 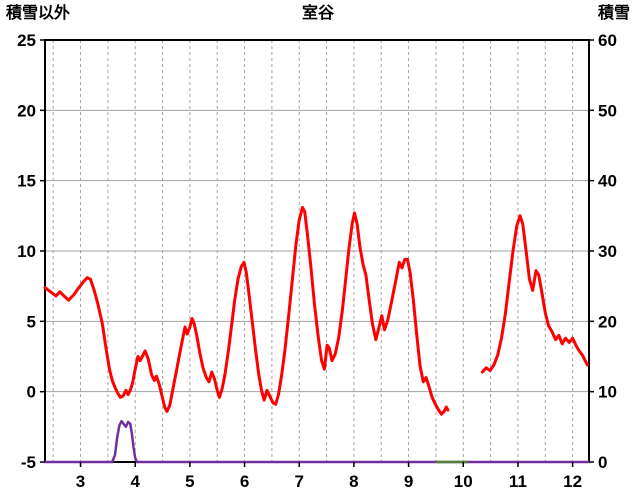 What do you see at coordinates (298, 481) in the screenshot?
I see `x-tick-label: 7` at bounding box center [298, 481].